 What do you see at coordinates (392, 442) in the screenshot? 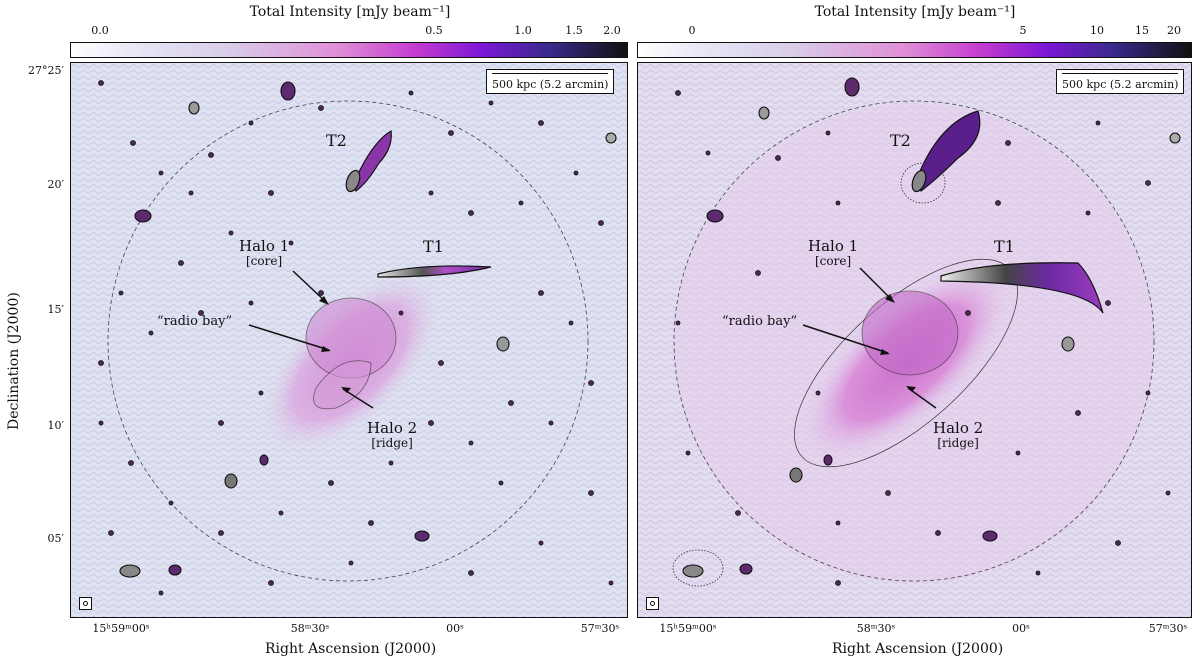
I see `left-label-halo2-sub: [ridge]` at bounding box center [392, 442].